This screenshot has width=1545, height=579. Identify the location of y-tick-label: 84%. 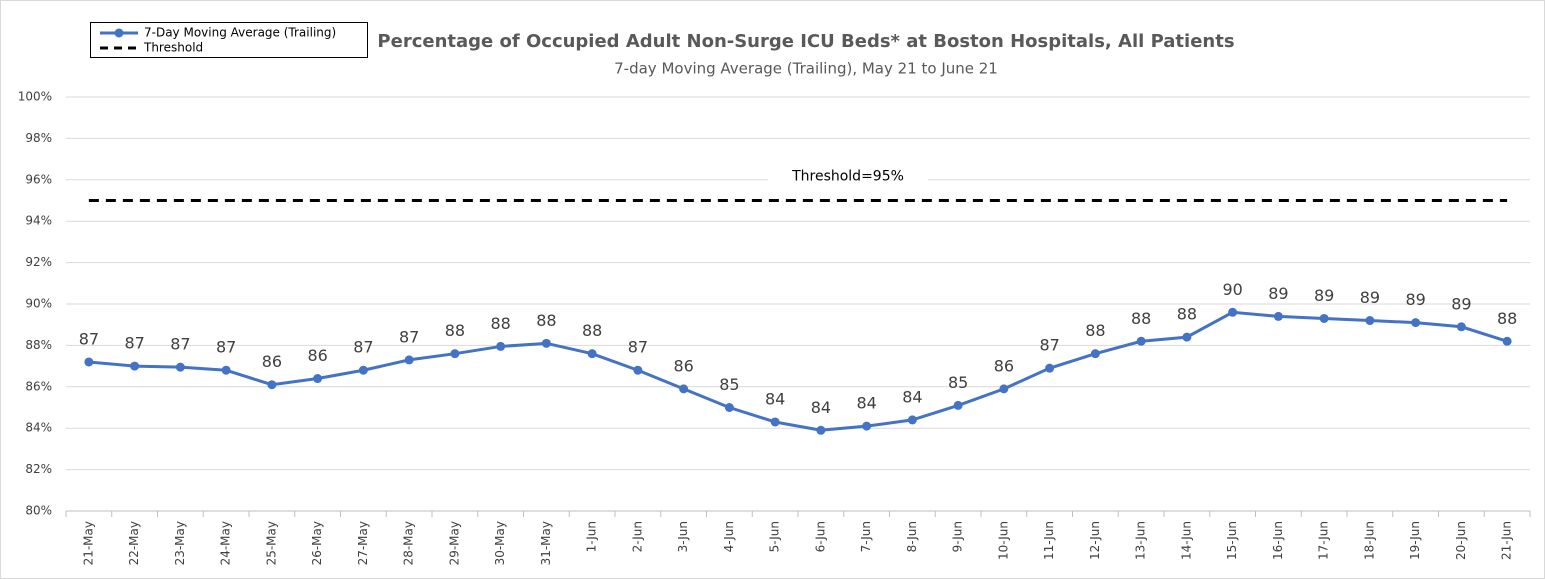
(38, 428).